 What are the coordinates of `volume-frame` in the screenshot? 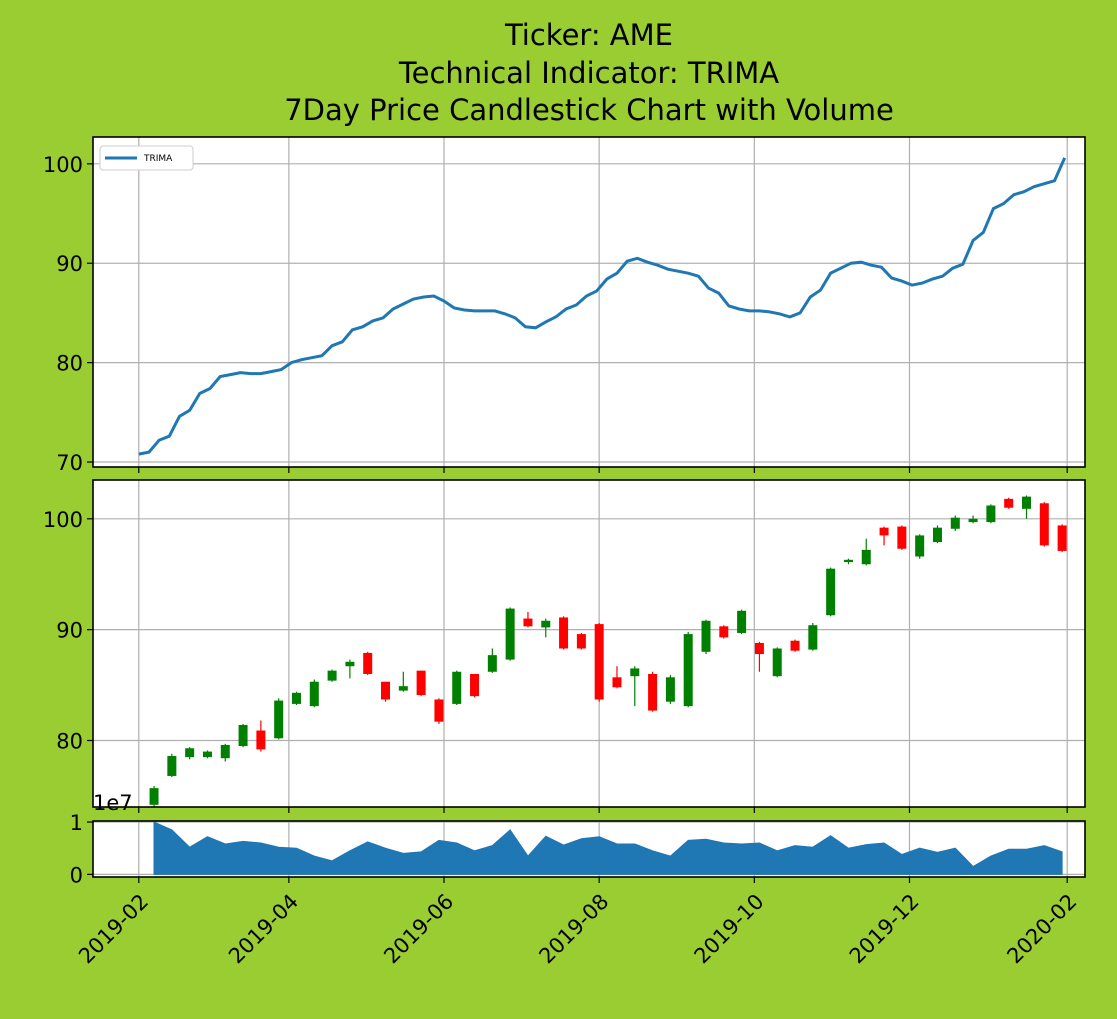 It's located at (589, 849).